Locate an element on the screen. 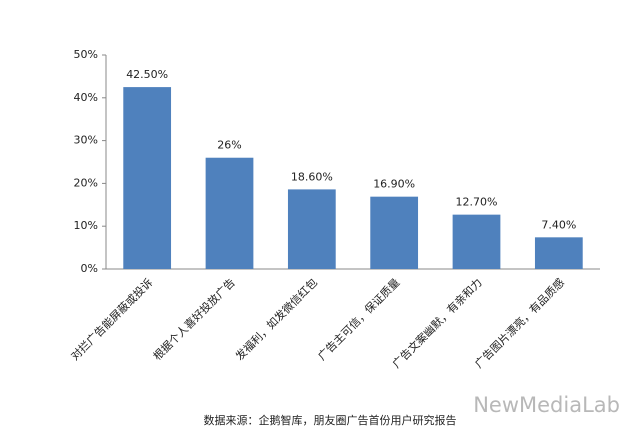 The image size is (640, 440). x-tick-label: 发福利，如发微信红包 is located at coordinates (276, 319).